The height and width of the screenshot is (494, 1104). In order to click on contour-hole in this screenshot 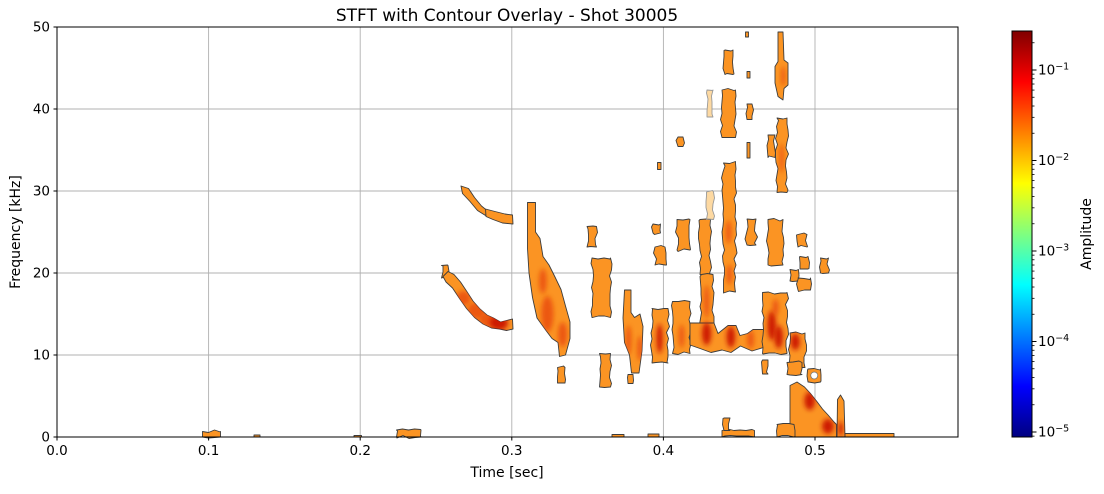, I will do `click(814, 375)`.